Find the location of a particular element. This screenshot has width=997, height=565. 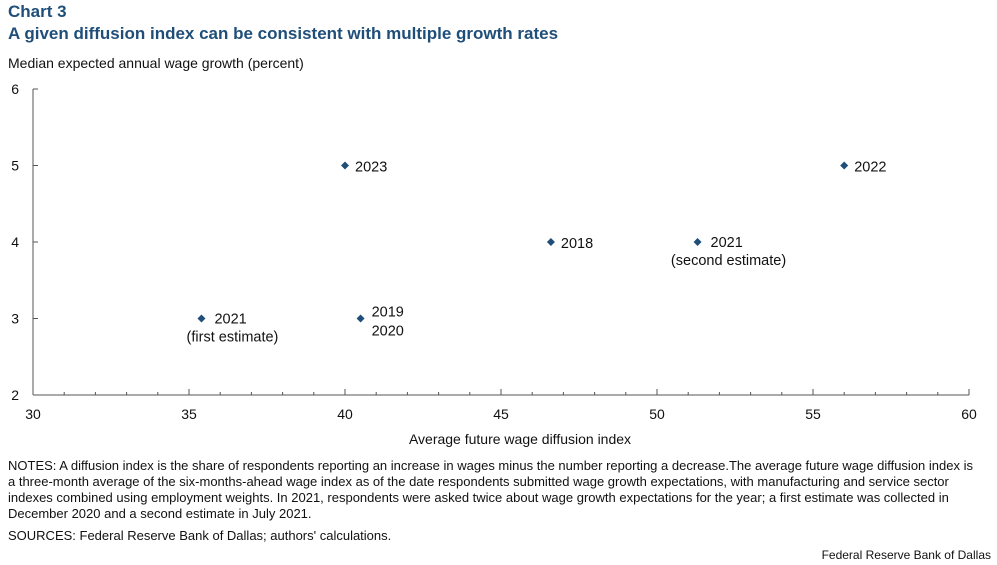

y-tick-label: 4 is located at coordinates (15, 242).